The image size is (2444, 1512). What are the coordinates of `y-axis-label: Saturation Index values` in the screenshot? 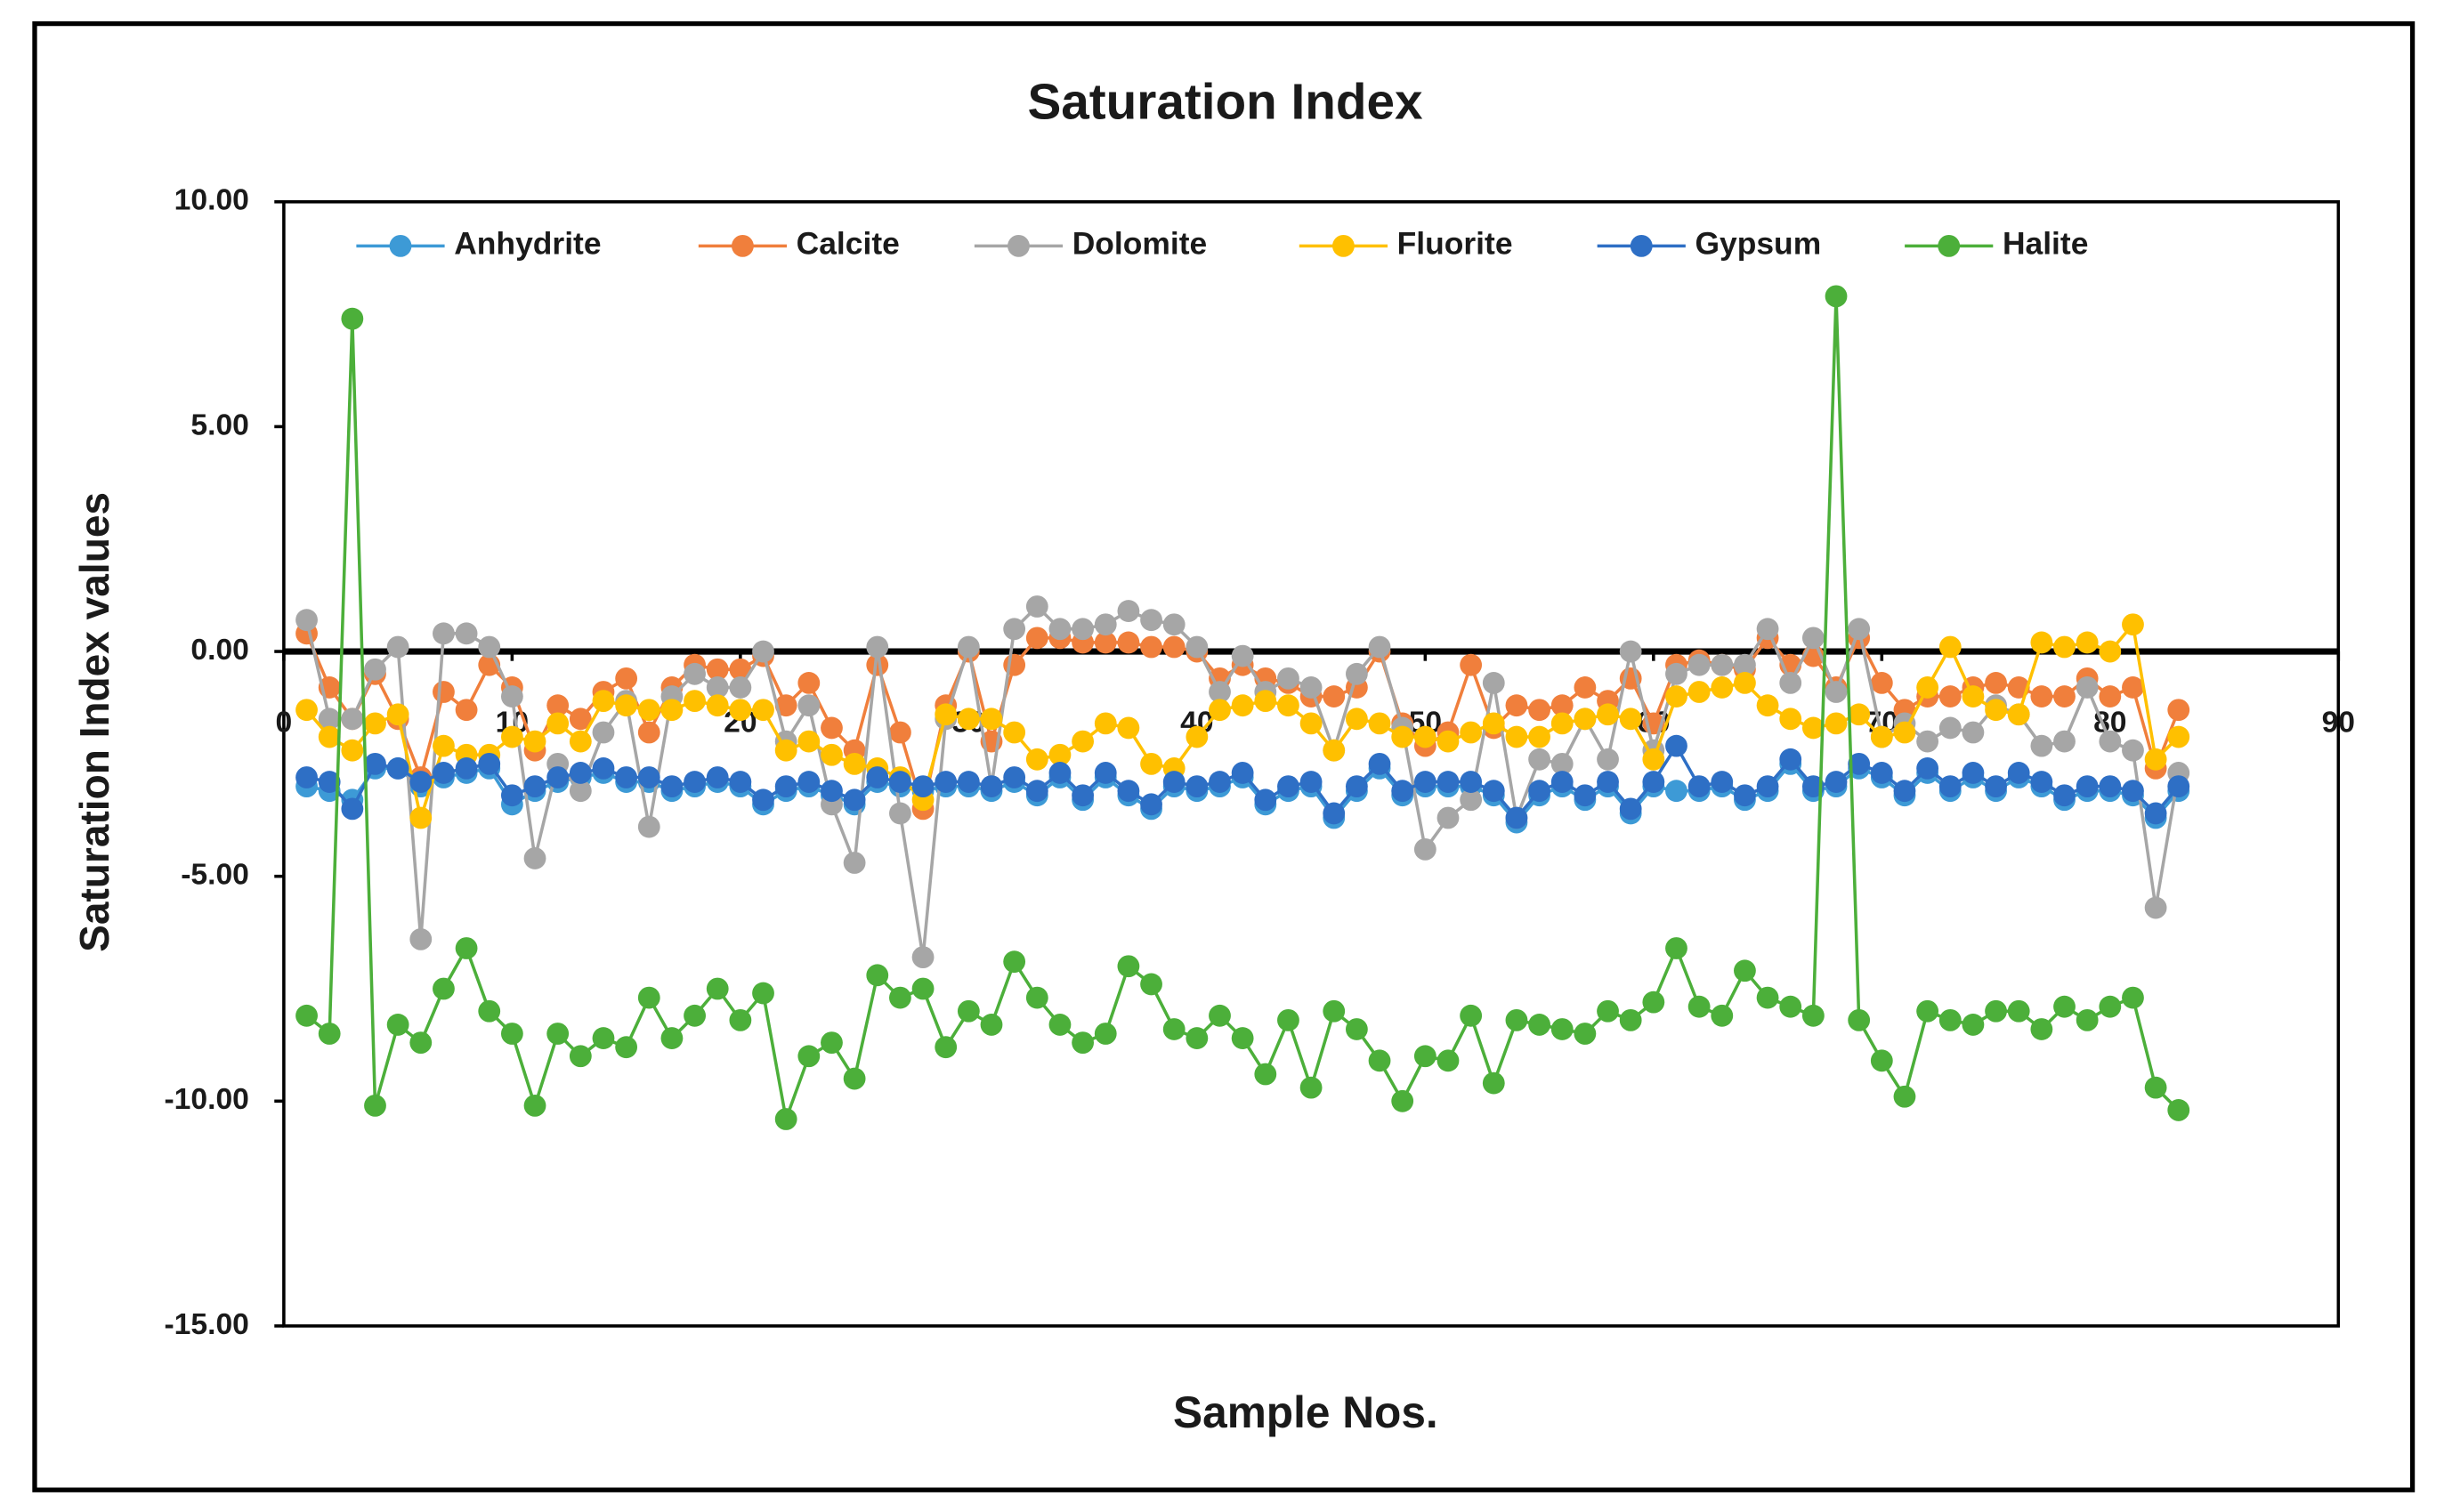 It's located at (94, 722).